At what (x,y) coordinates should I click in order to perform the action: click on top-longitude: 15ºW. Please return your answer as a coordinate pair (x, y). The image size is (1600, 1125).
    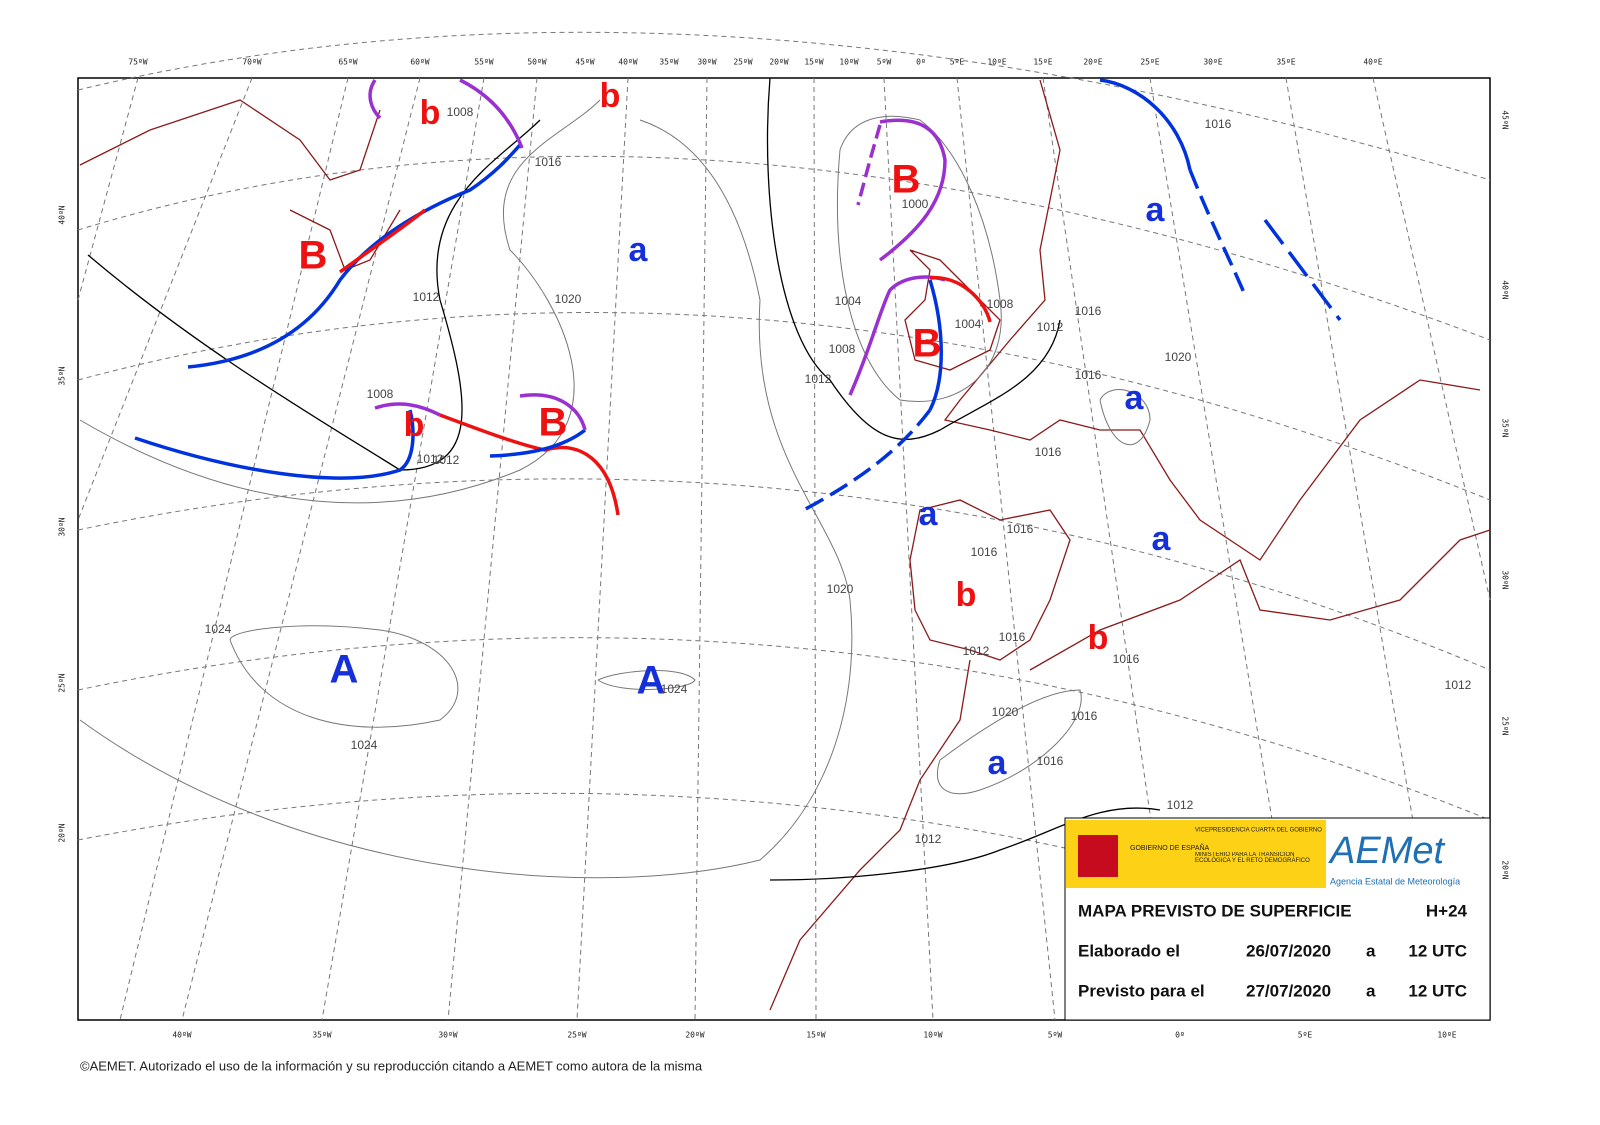
    Looking at the image, I should click on (813, 62).